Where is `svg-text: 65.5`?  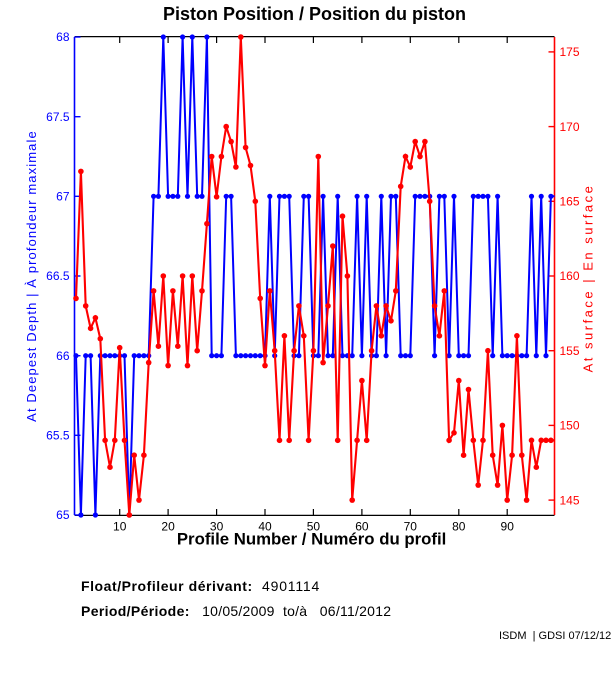 svg-text: 65.5 is located at coordinates (58, 436).